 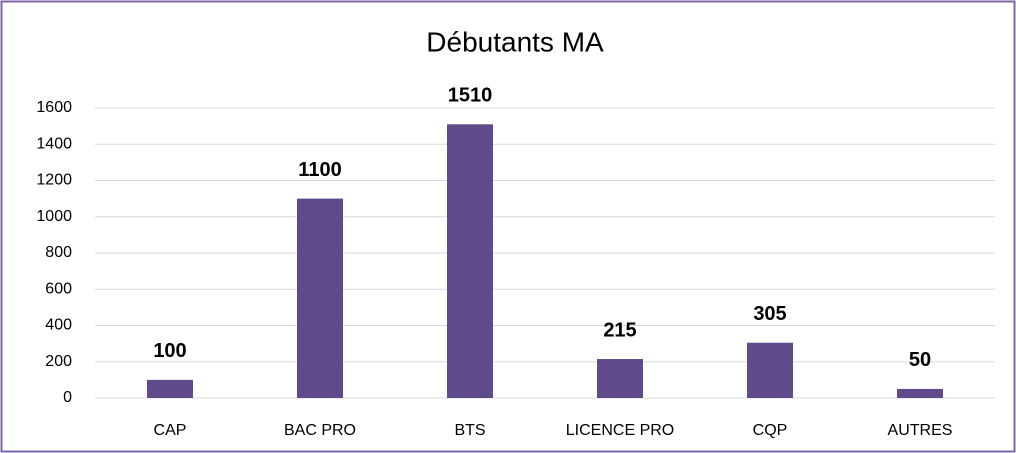 I want to click on value-label: 1100, so click(x=319, y=170).